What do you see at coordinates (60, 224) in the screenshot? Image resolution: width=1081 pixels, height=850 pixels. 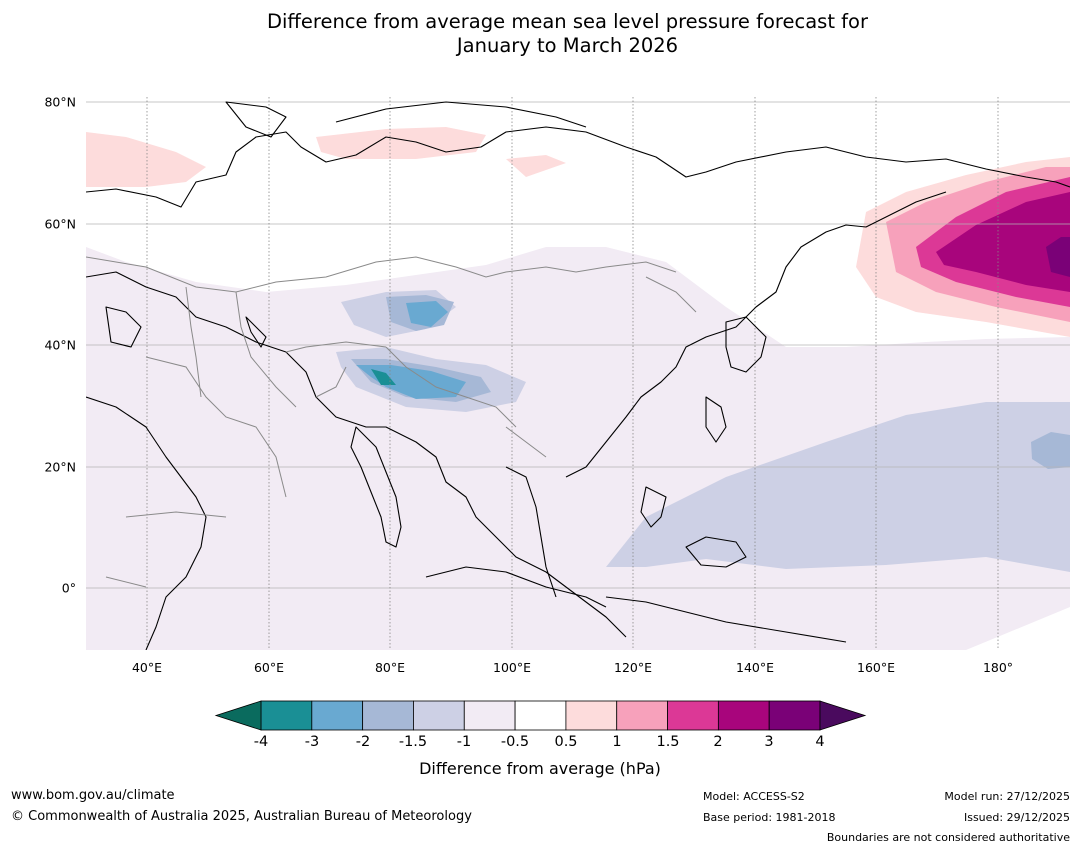 I see `lat-tick-60N: 60°N` at bounding box center [60, 224].